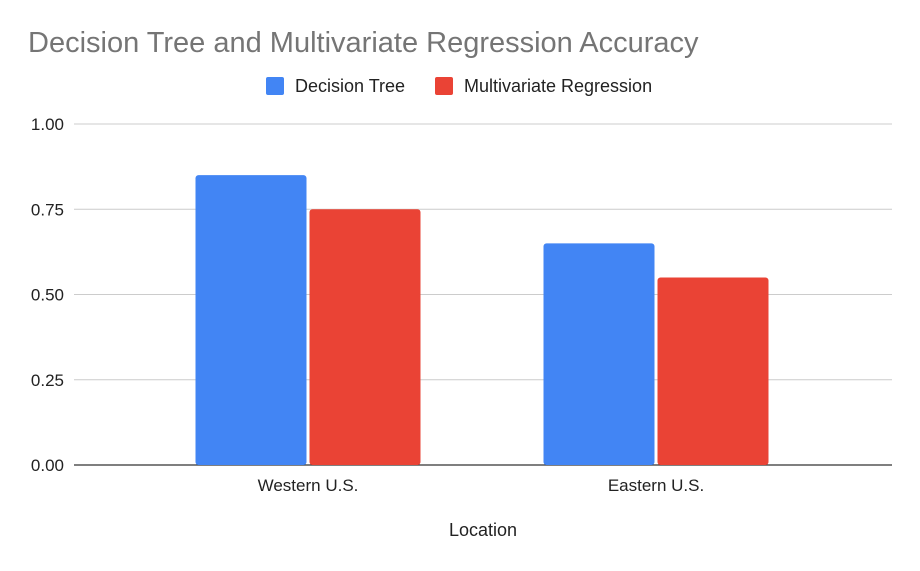 The width and height of the screenshot is (920, 571). I want to click on bar-decision-tree-western-u-s-, so click(251, 320).